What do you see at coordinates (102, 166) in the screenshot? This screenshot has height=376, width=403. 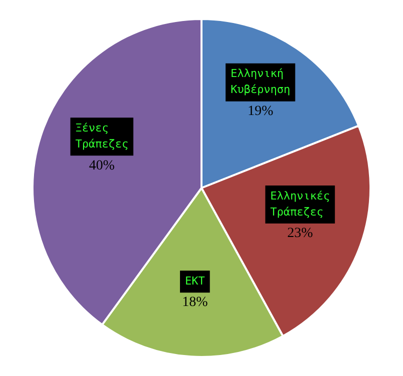 I see `data-label: 40%` at bounding box center [102, 166].